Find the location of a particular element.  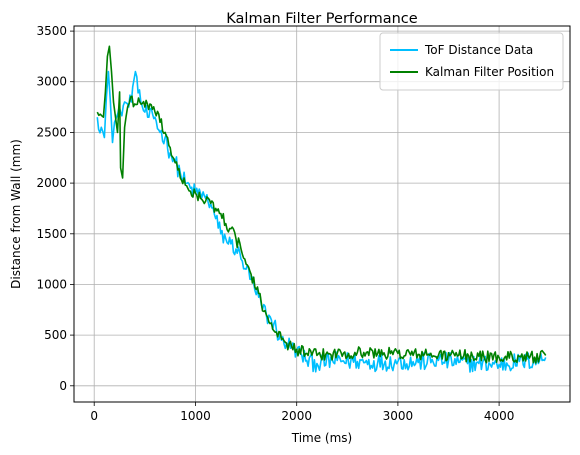

x-tick-label: 0 is located at coordinates (94, 416).